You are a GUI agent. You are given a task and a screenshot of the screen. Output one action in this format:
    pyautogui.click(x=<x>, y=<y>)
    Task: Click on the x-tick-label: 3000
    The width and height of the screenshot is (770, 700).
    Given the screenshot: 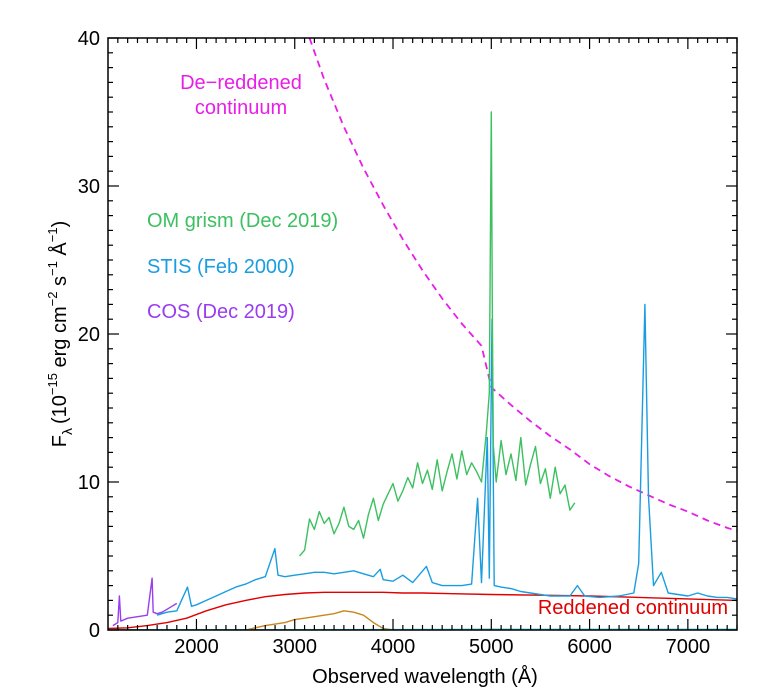 What is the action you would take?
    pyautogui.click(x=294, y=647)
    